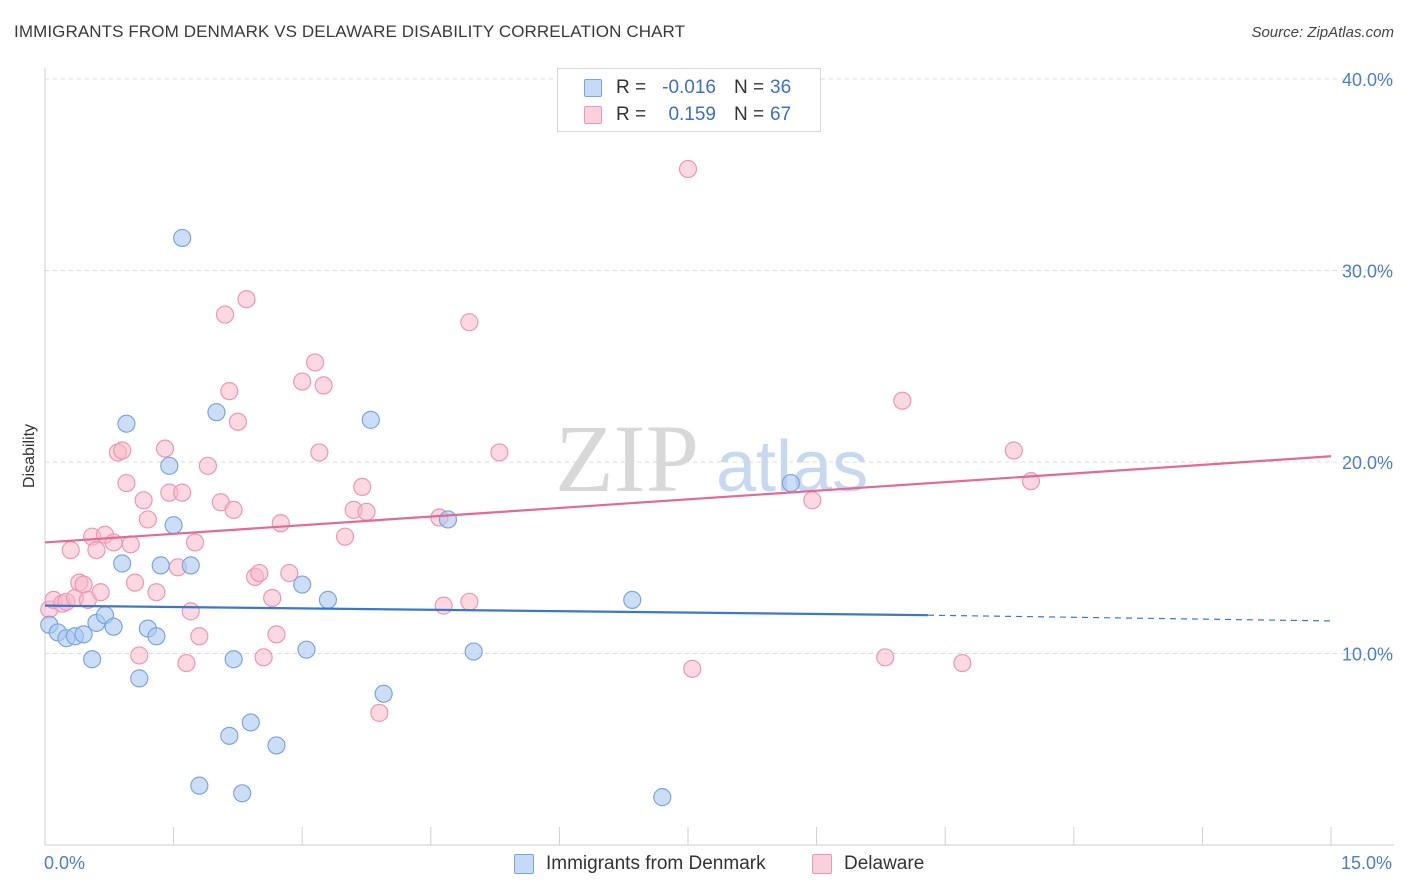 The height and width of the screenshot is (892, 1406). What do you see at coordinates (884, 863) in the screenshot?
I see `legend-label-delaware: Delaware` at bounding box center [884, 863].